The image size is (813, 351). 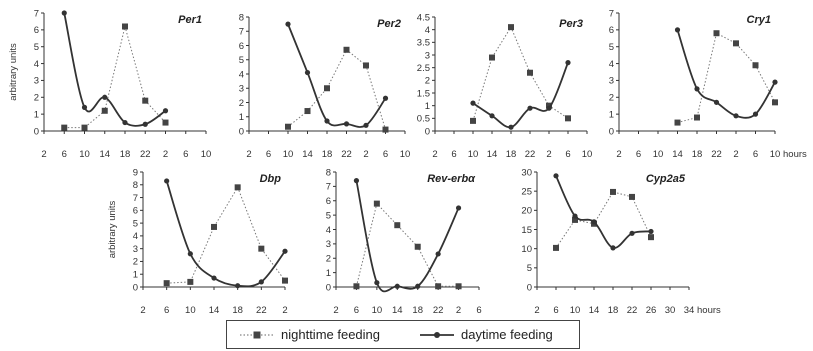 I want to click on y-tick-label-per1: 4, so click(x=36, y=64).